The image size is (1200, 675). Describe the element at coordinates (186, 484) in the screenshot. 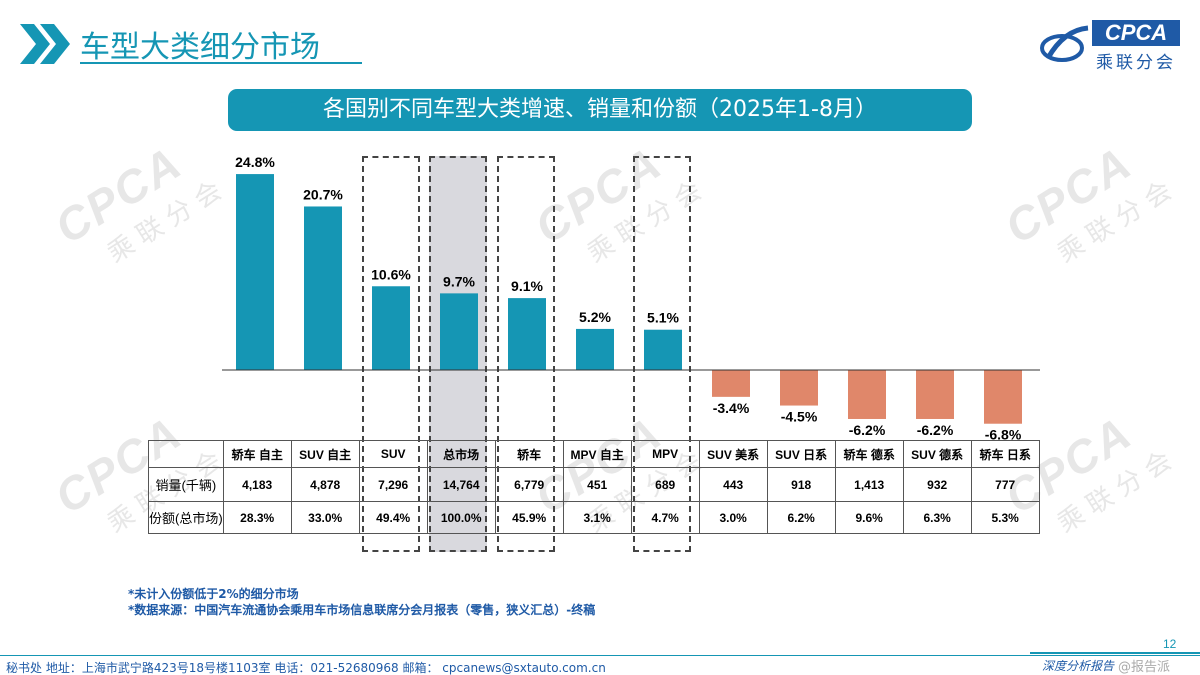

I see `row-label: 销量(千辆)` at that location.